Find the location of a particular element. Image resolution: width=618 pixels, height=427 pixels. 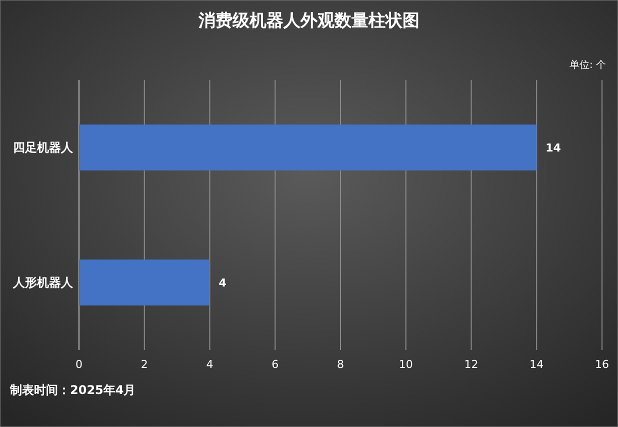

category: 人形机器人 is located at coordinates (43, 283).